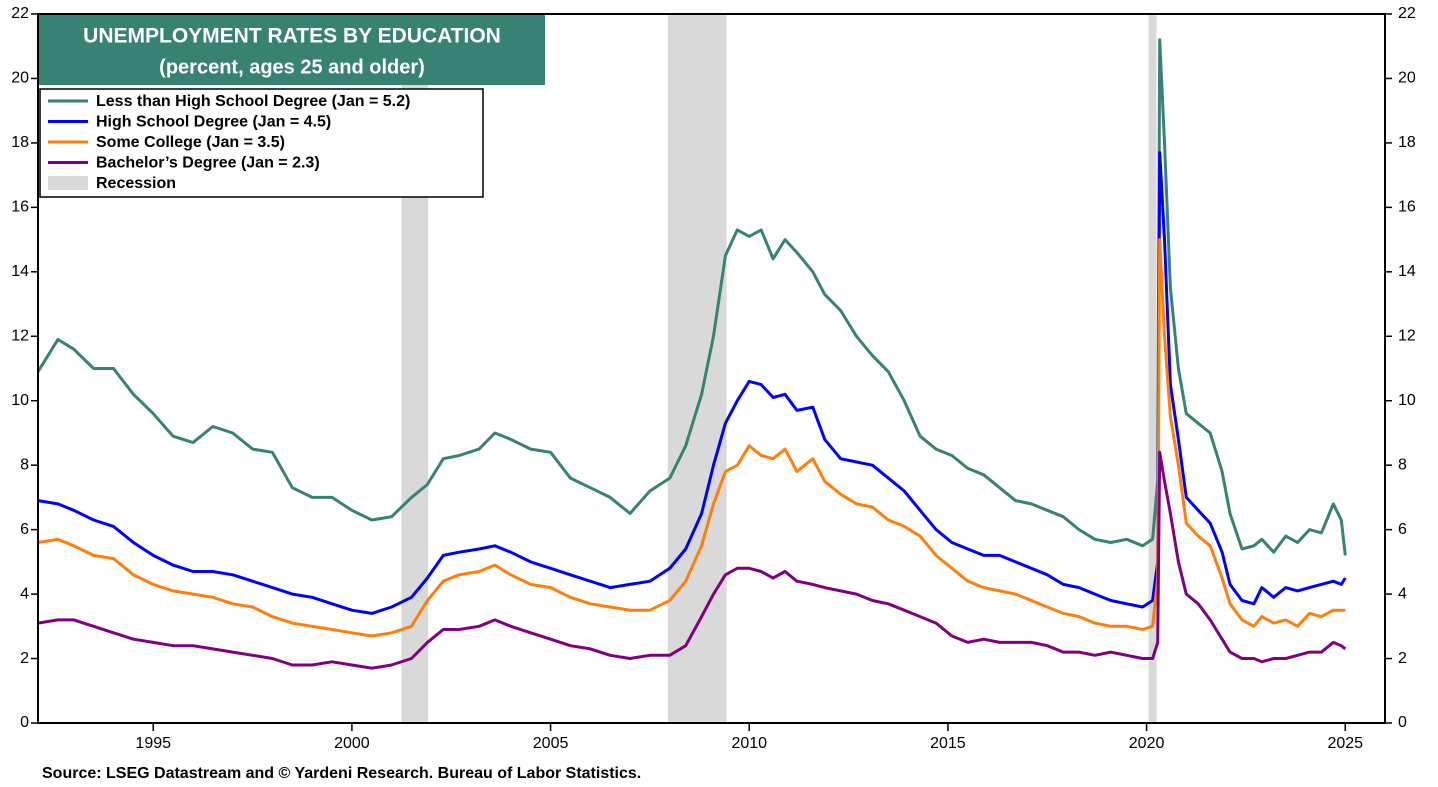  I want to click on chart-title: UNEMPLOYMENT RATES BY EDUCATION, so click(292, 36).